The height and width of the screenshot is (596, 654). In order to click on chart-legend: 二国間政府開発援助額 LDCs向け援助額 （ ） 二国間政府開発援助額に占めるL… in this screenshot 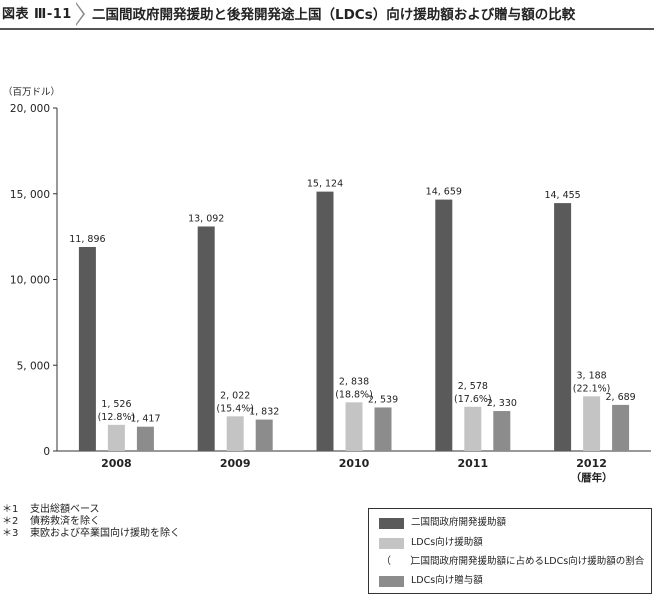, I will do `click(510, 551)`.